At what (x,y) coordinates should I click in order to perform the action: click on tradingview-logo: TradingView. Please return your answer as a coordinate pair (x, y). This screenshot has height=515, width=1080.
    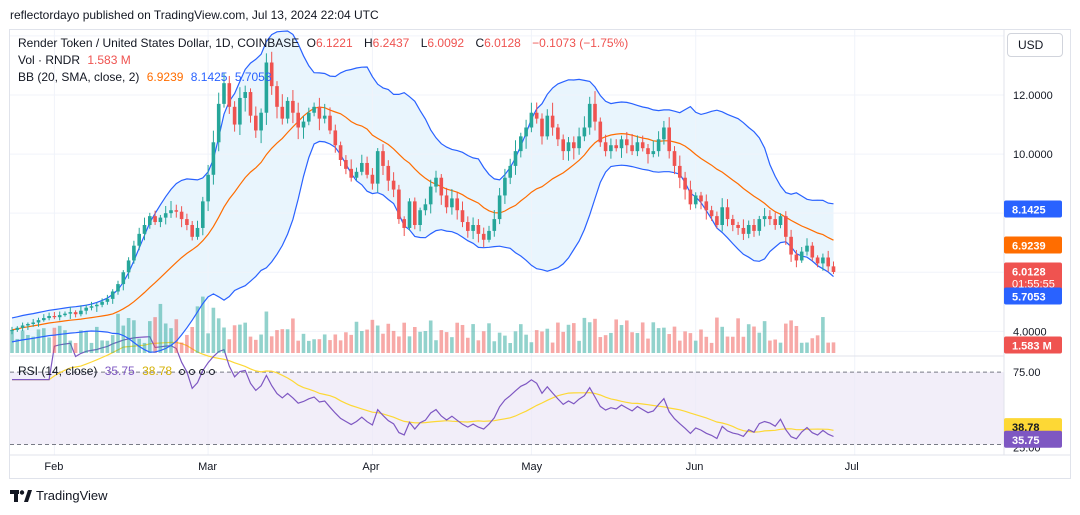
    Looking at the image, I should click on (59, 495).